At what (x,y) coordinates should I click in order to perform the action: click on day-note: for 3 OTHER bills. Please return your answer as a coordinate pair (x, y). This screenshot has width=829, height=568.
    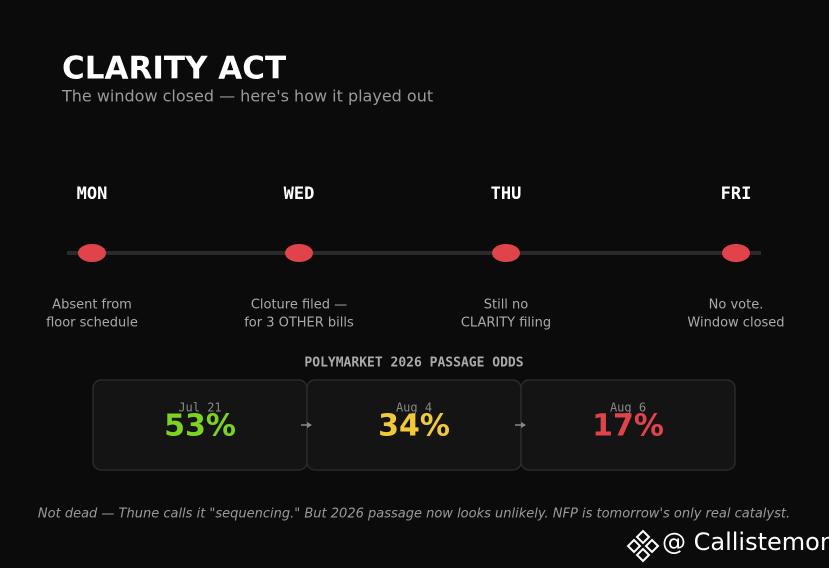
    Looking at the image, I should click on (299, 323).